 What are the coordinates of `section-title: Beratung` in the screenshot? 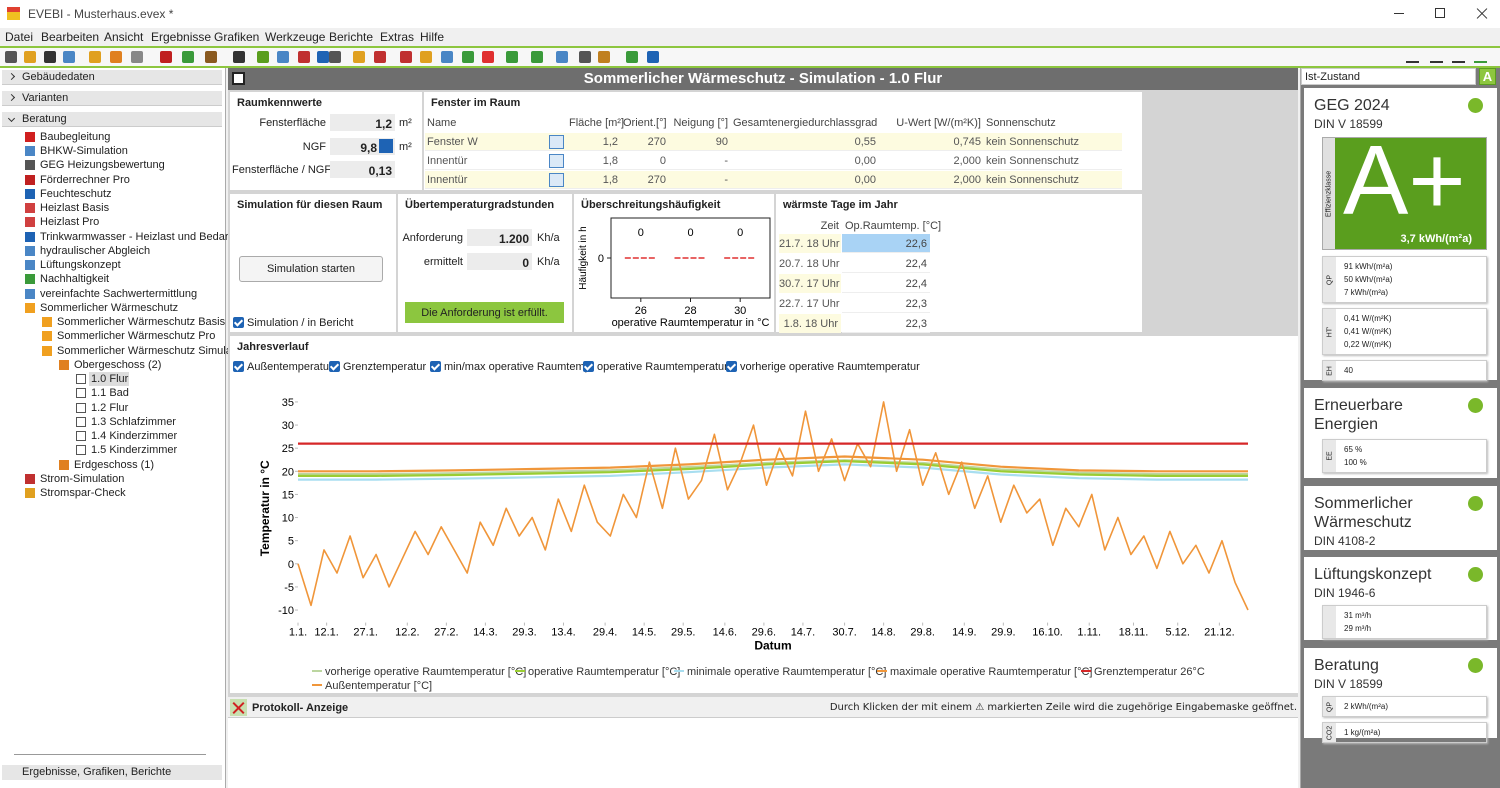 It's located at (44, 119).